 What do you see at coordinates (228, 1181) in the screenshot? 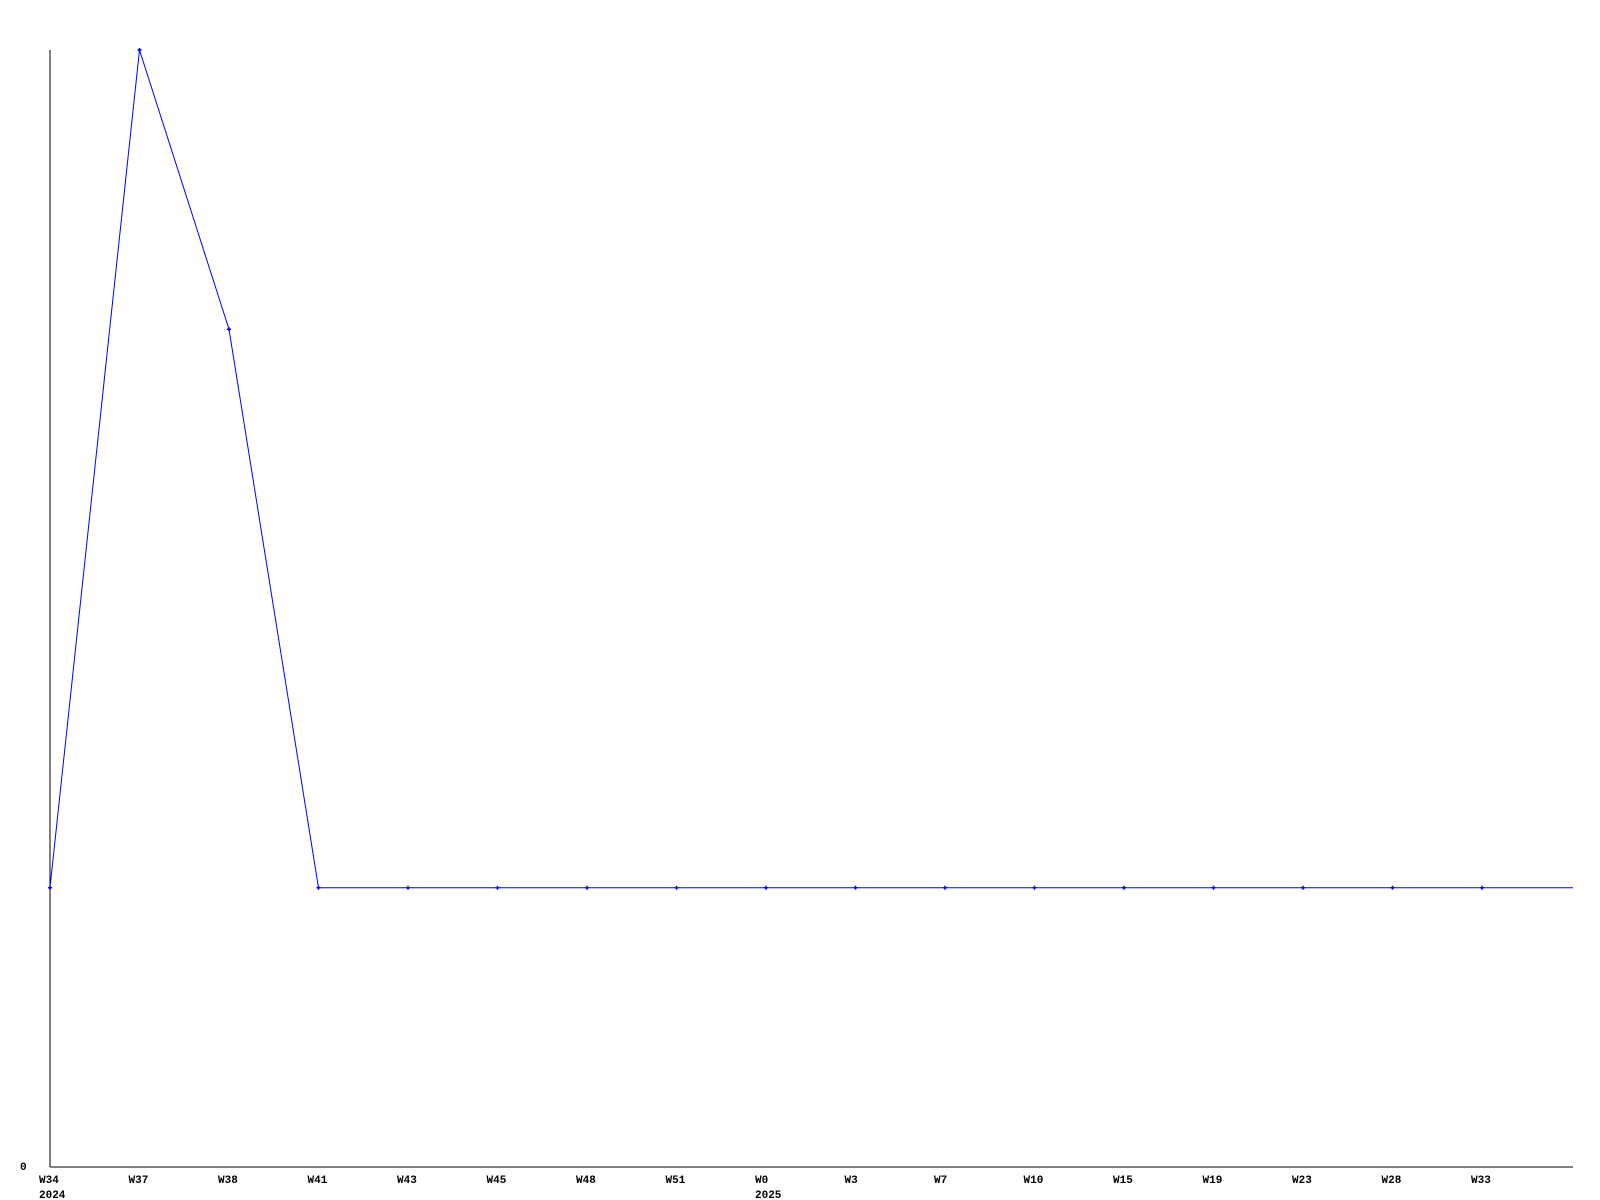
I see `x-tick-label: W38` at bounding box center [228, 1181].